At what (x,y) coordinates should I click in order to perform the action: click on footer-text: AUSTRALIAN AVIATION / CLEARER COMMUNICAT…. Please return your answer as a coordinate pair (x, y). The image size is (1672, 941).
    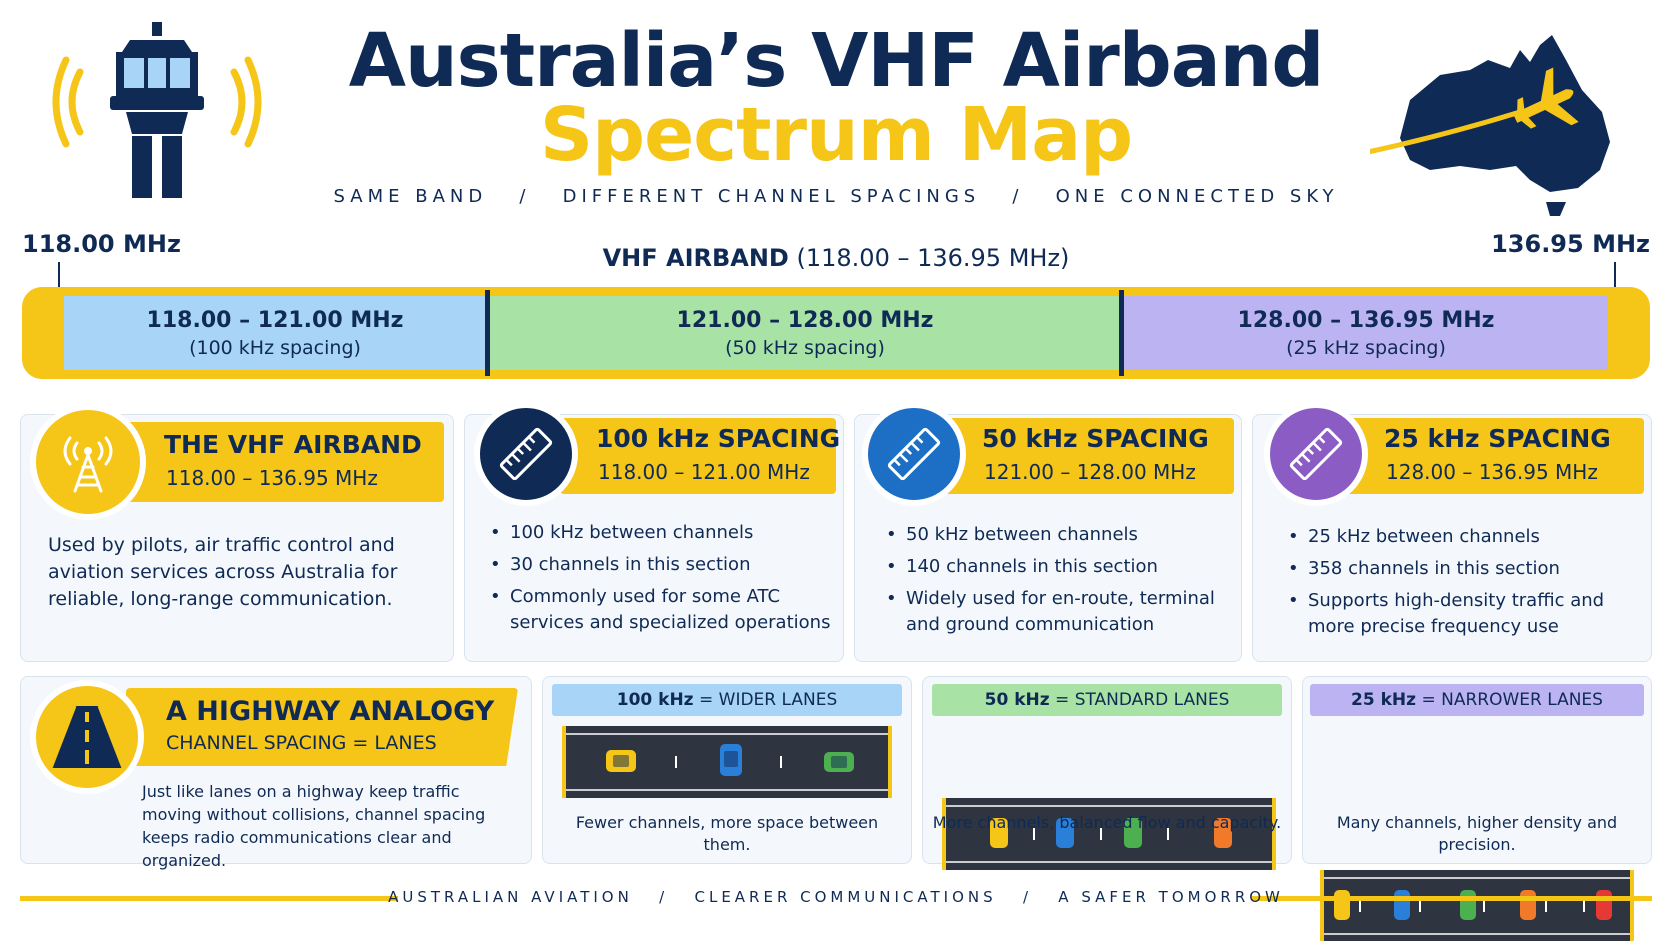
    Looking at the image, I should click on (836, 897).